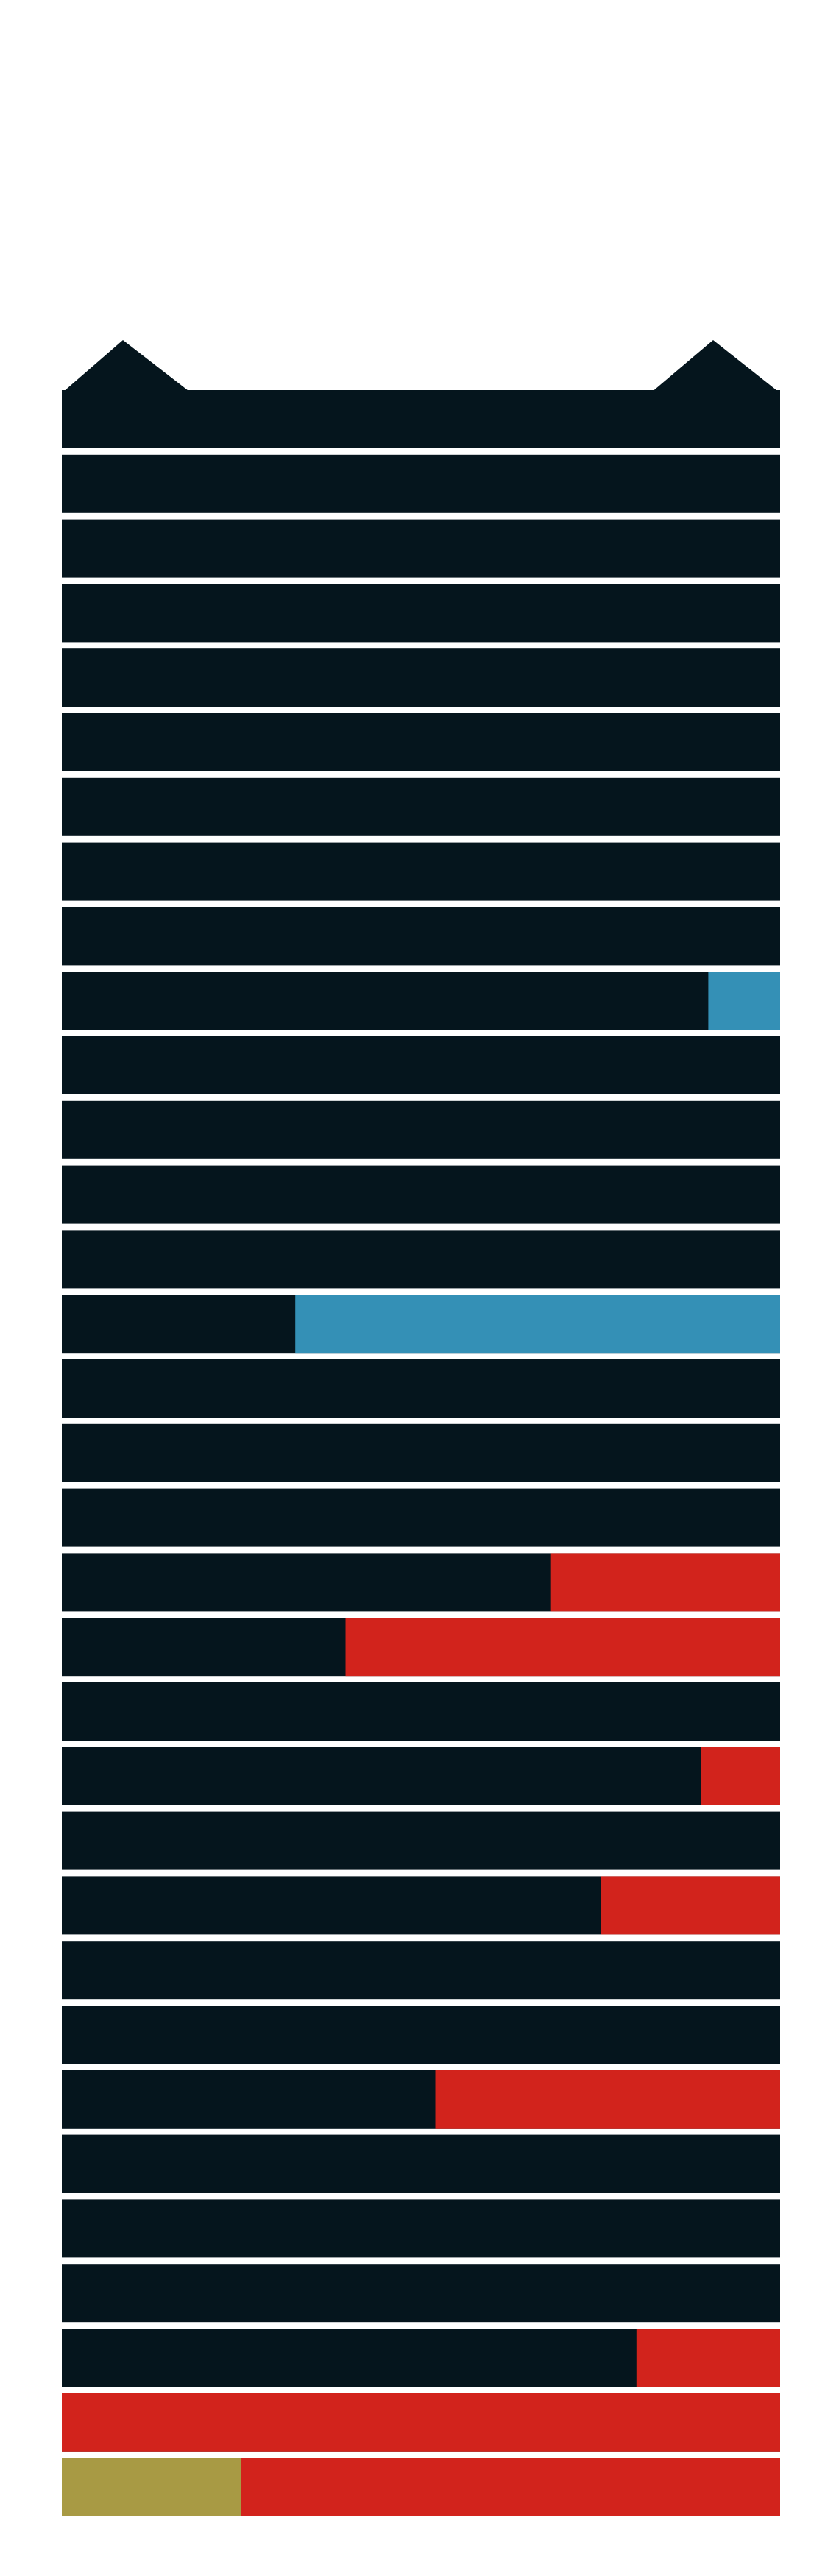 The image size is (839, 2576). What do you see at coordinates (421, 871) in the screenshot?
I see `bar-row-8-base` at bounding box center [421, 871].